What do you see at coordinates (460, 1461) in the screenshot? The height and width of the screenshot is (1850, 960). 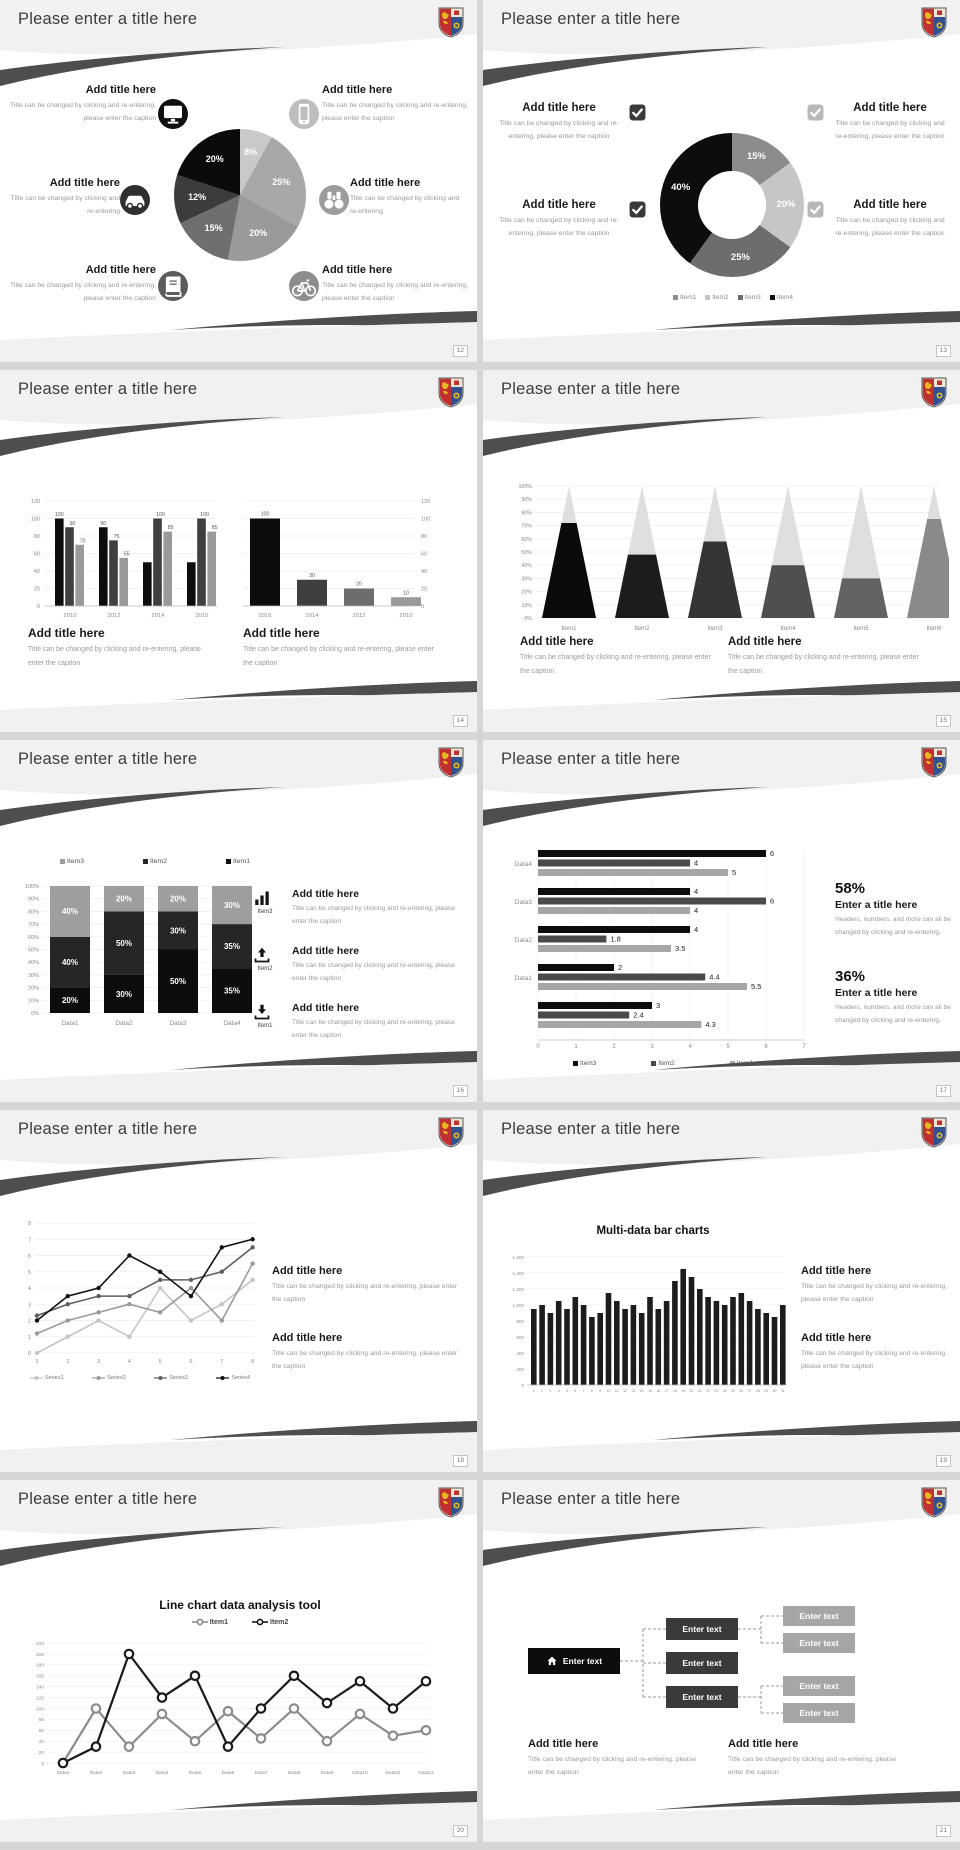 I see `page-number: 18` at bounding box center [460, 1461].